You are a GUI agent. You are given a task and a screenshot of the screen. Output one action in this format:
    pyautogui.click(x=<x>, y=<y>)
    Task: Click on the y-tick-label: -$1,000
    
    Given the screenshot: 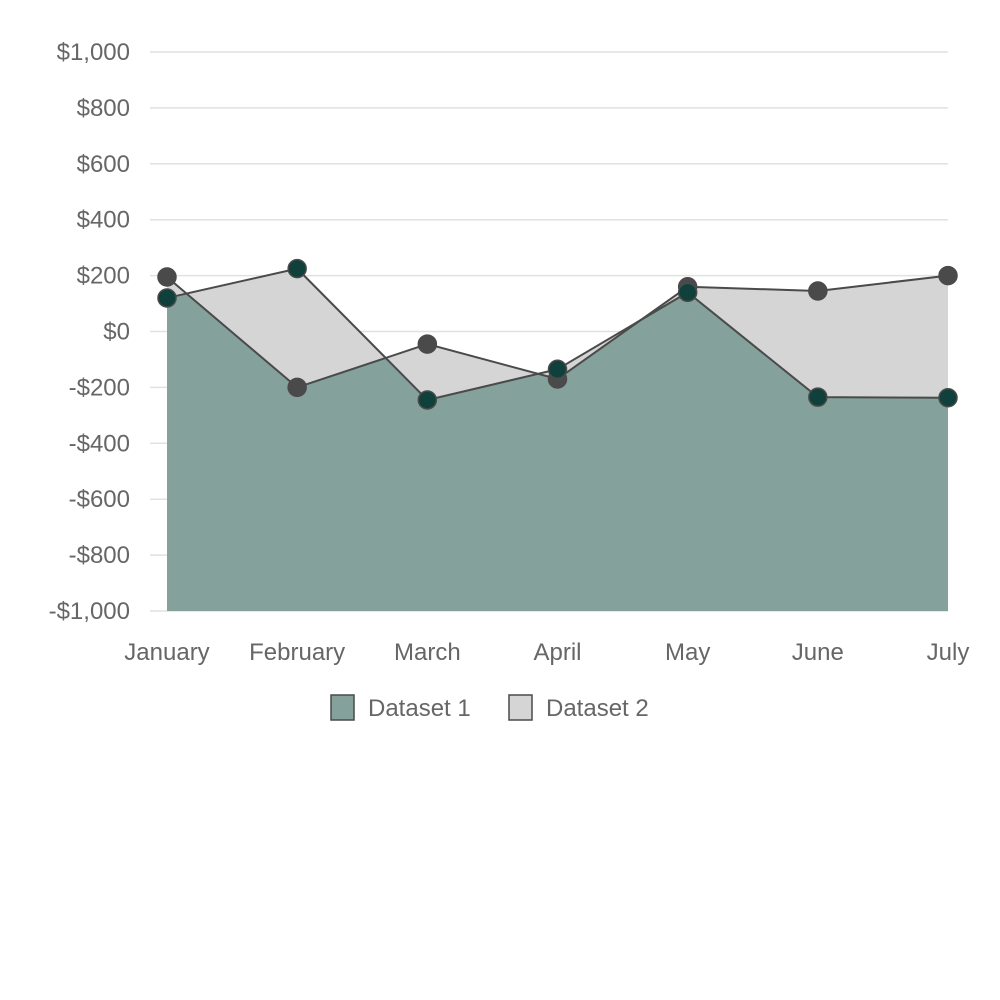 What is the action you would take?
    pyautogui.click(x=89, y=611)
    